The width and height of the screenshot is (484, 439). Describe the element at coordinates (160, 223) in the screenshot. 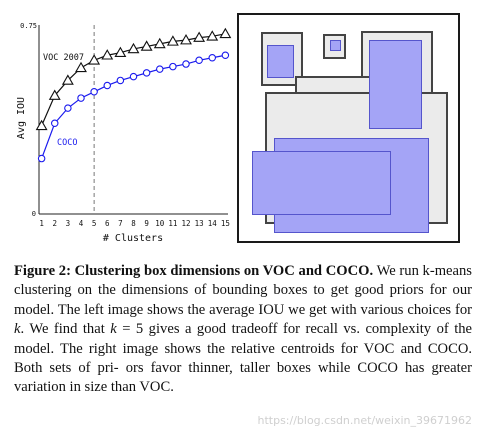

I see `x-tick-label: 10` at that location.